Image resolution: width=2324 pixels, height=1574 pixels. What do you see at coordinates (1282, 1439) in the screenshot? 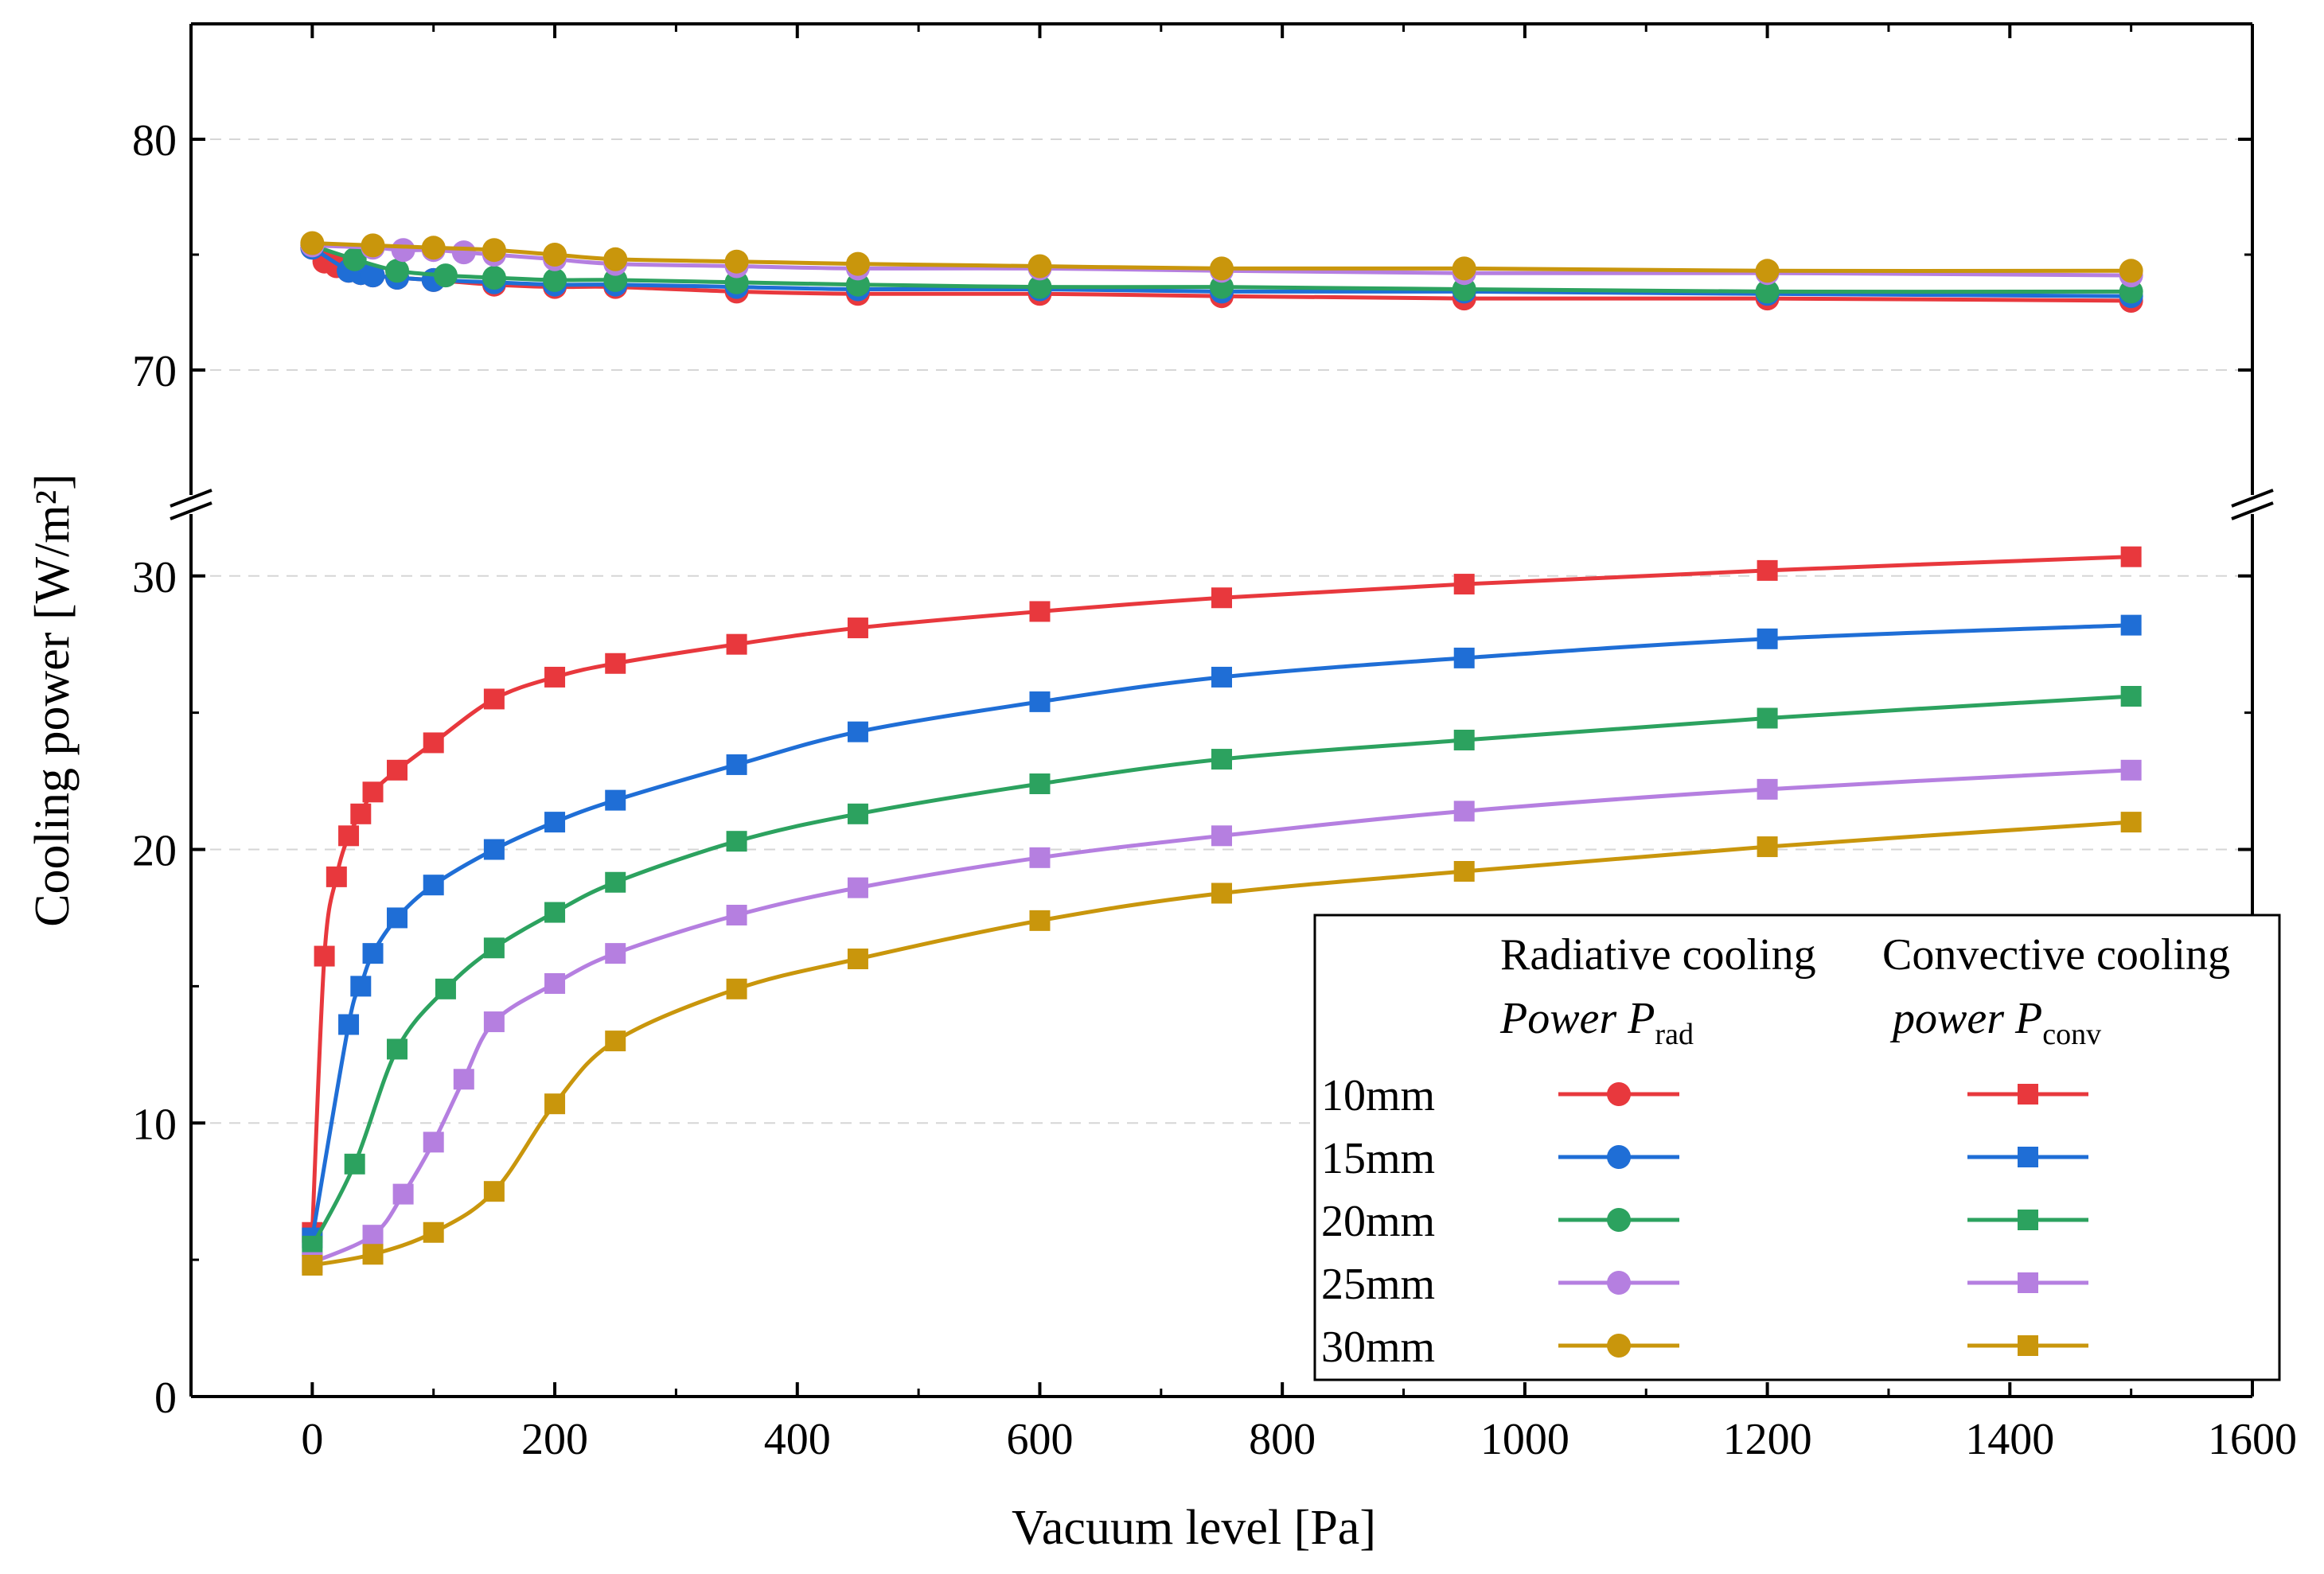
I see `x-tick-label: 800` at bounding box center [1282, 1439].